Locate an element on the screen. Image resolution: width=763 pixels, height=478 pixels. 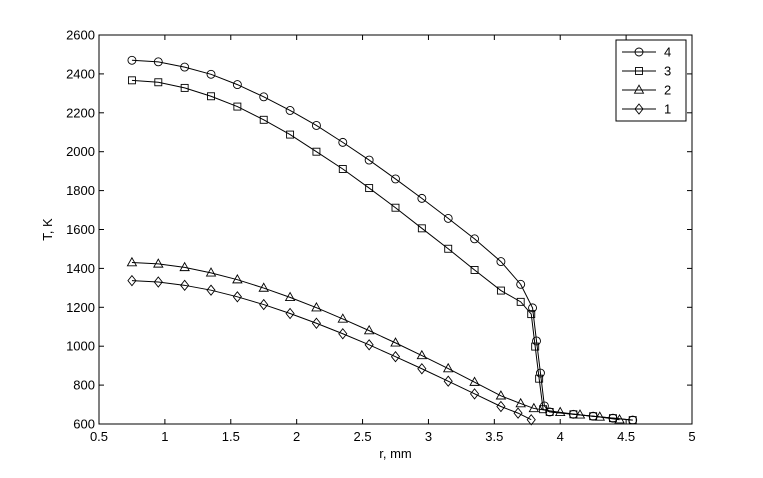
x-axis-label: r, mm is located at coordinates (395, 453).